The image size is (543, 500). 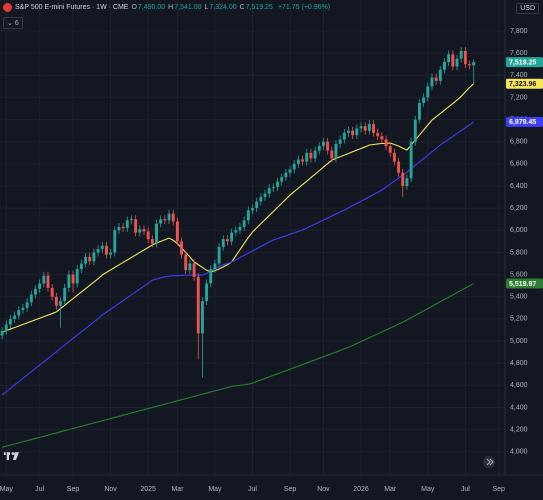 What do you see at coordinates (206, 7) in the screenshot?
I see `ohlc-key: L` at bounding box center [206, 7].